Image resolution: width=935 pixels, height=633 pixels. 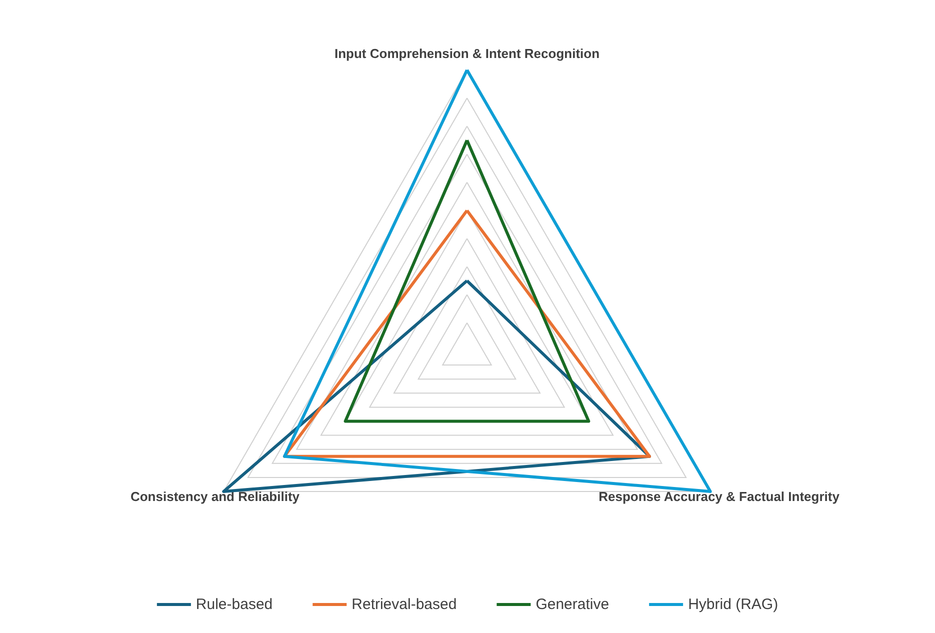 What do you see at coordinates (573, 604) in the screenshot?
I see `legend-label: Generative` at bounding box center [573, 604].